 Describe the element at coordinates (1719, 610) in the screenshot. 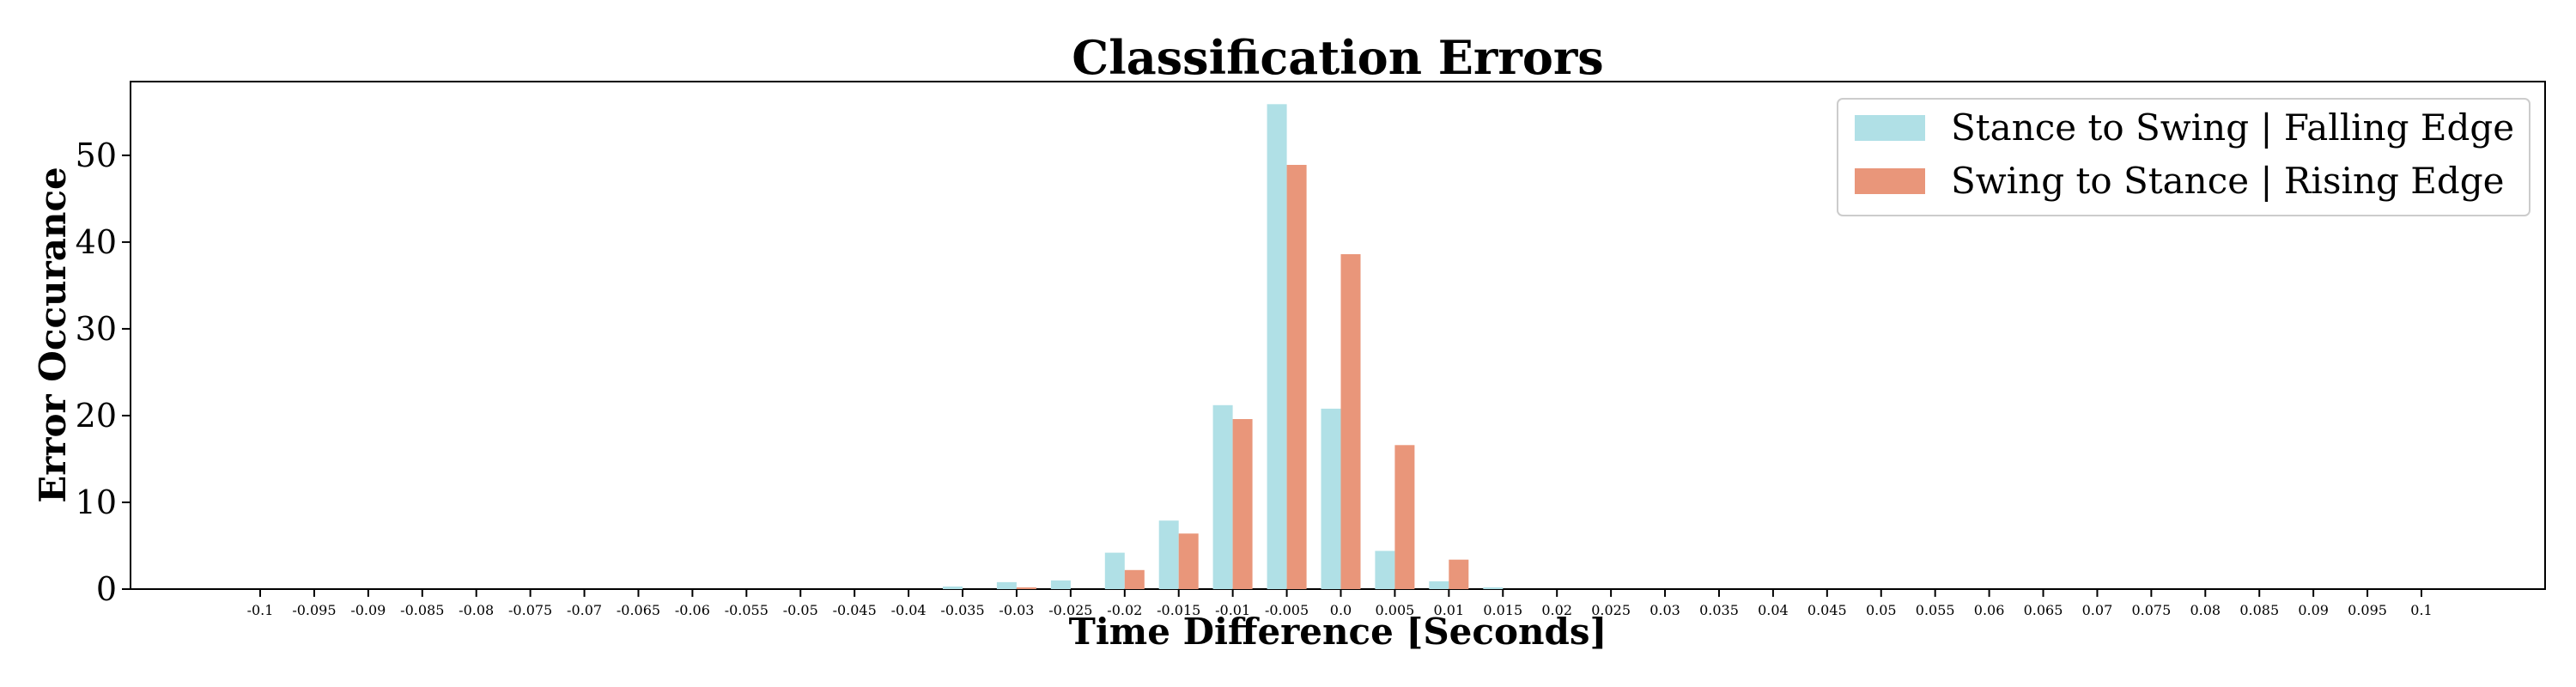

I see `x-tick-label: 0.035` at that location.